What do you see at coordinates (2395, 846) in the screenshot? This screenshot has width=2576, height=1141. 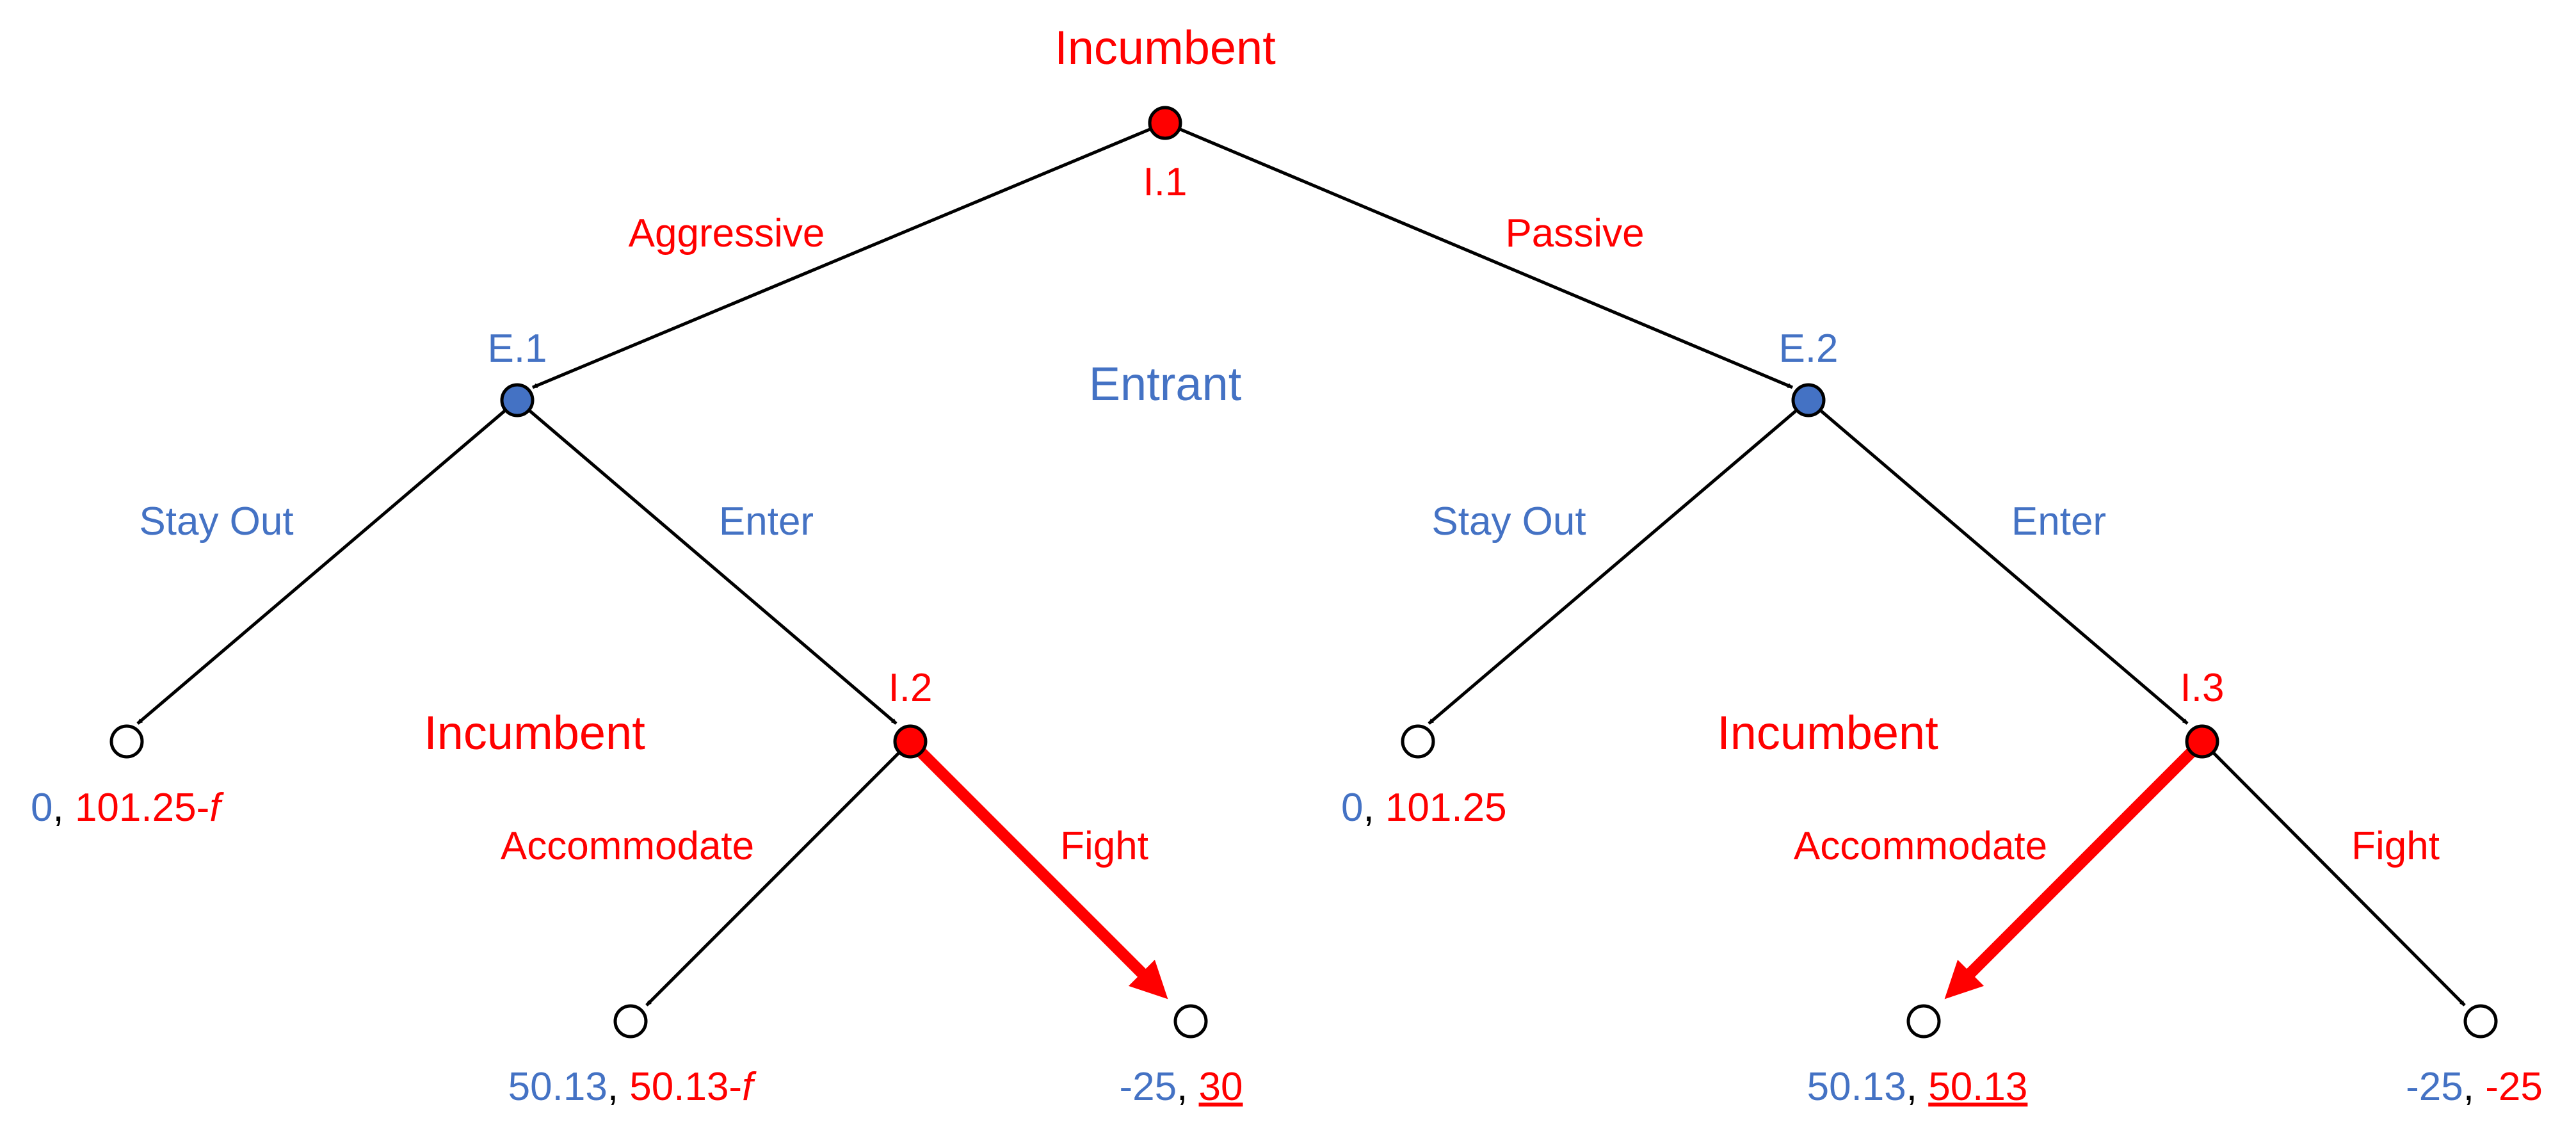 I see `action-label-i3-fight: Fight` at bounding box center [2395, 846].